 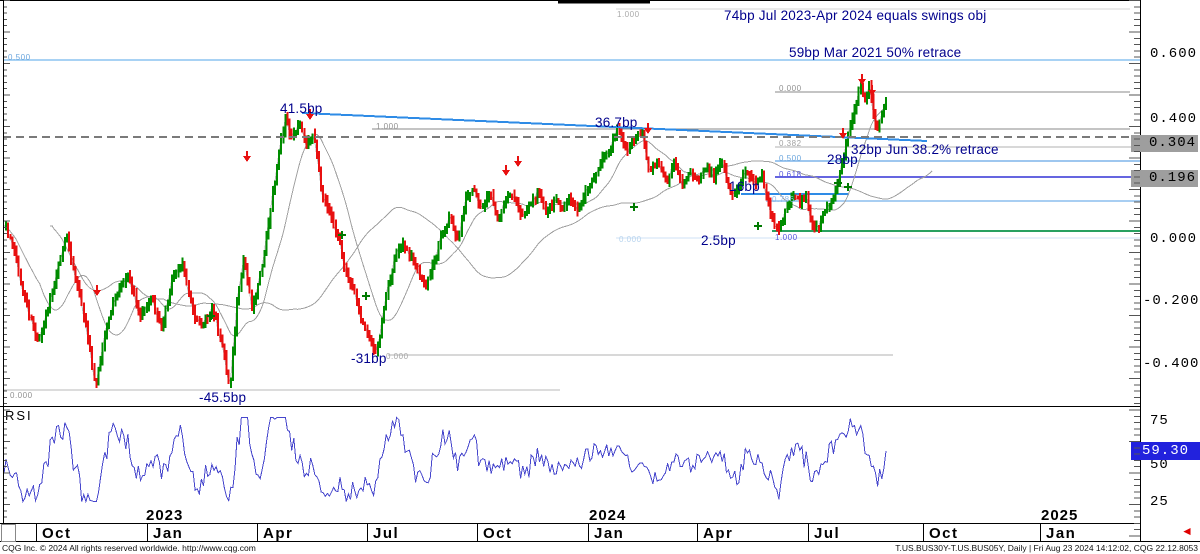 I want to click on rsi-current-value-badge: 59.30, so click(x=1165, y=451).